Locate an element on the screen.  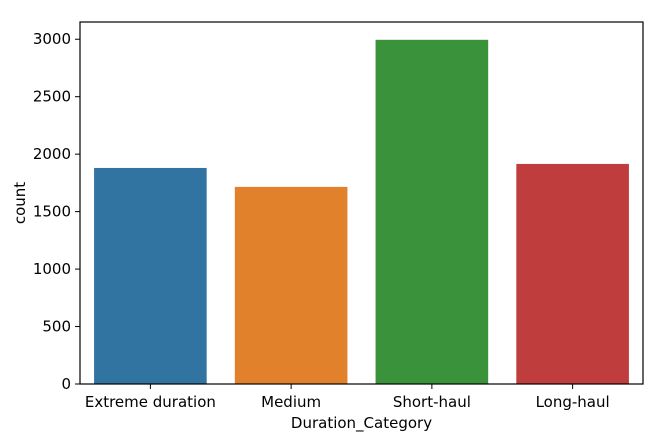
bar-medium is located at coordinates (291, 285).